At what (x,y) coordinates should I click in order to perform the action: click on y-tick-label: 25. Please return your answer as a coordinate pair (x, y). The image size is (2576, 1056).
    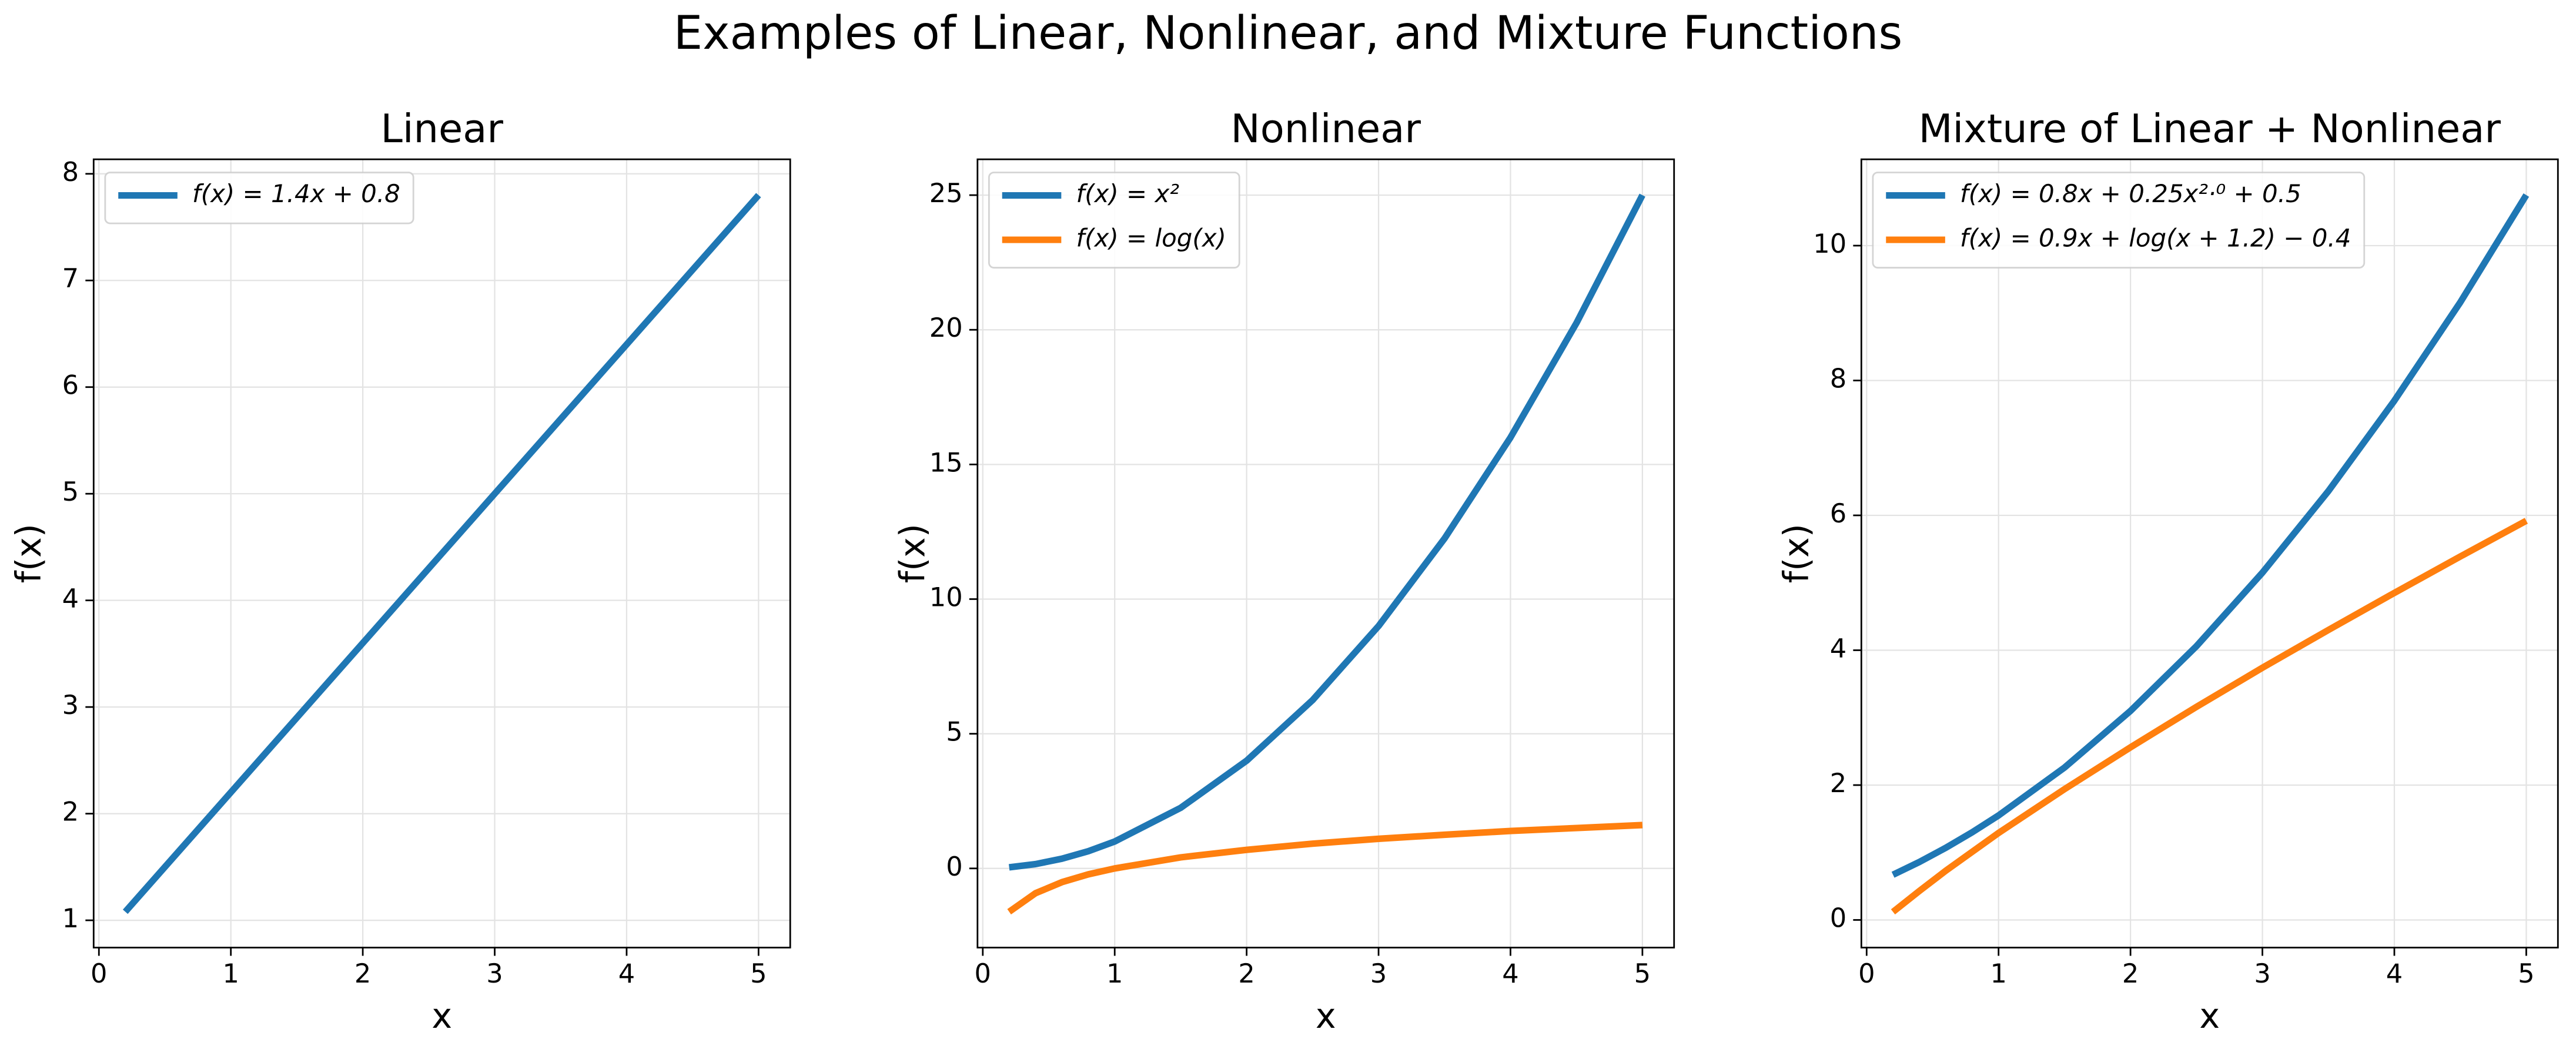
    Looking at the image, I should click on (946, 193).